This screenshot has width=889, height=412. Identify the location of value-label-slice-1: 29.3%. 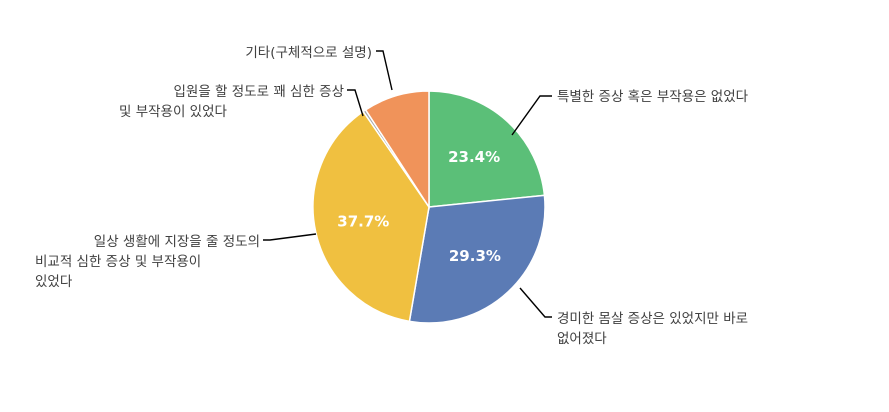
(475, 256).